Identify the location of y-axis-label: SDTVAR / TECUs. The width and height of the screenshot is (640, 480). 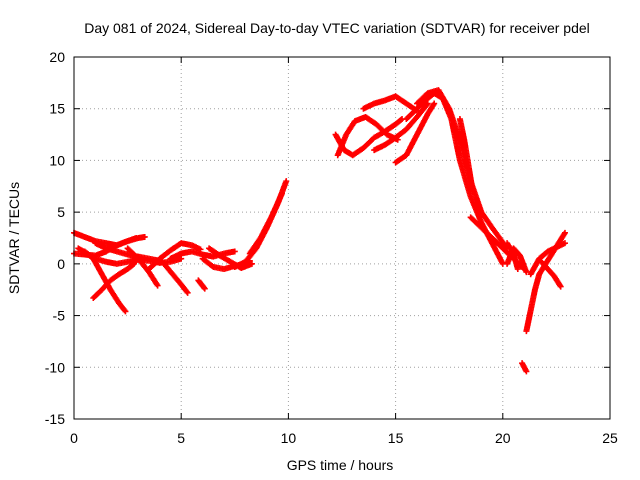
(14, 238).